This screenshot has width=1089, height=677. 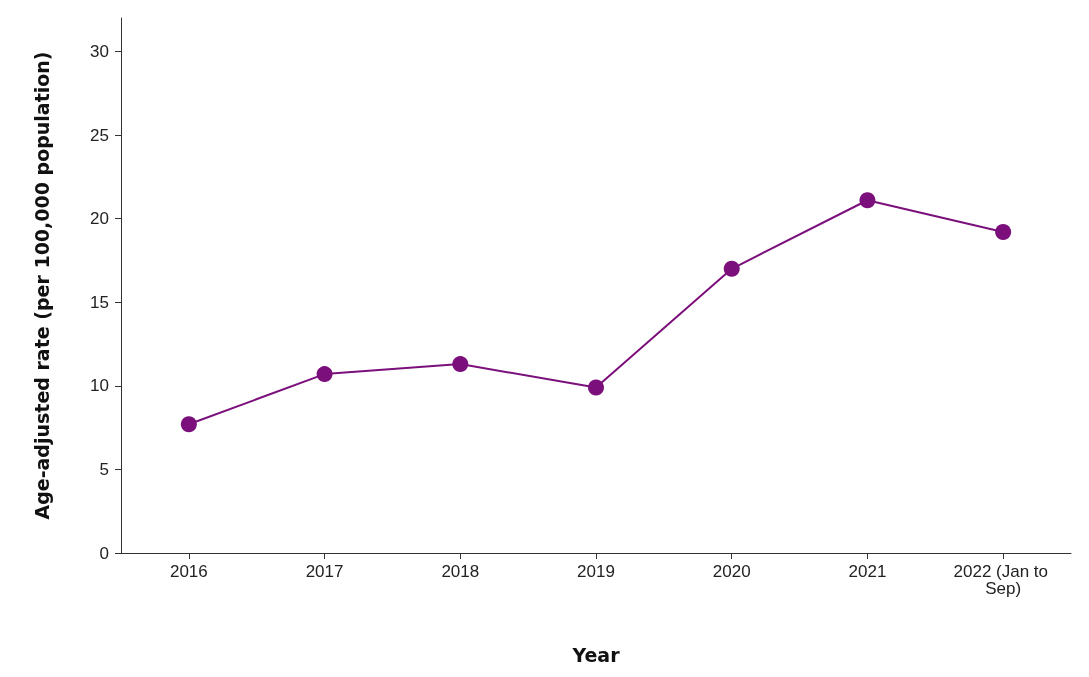 I want to click on x-tick-label: 2019, so click(x=596, y=571).